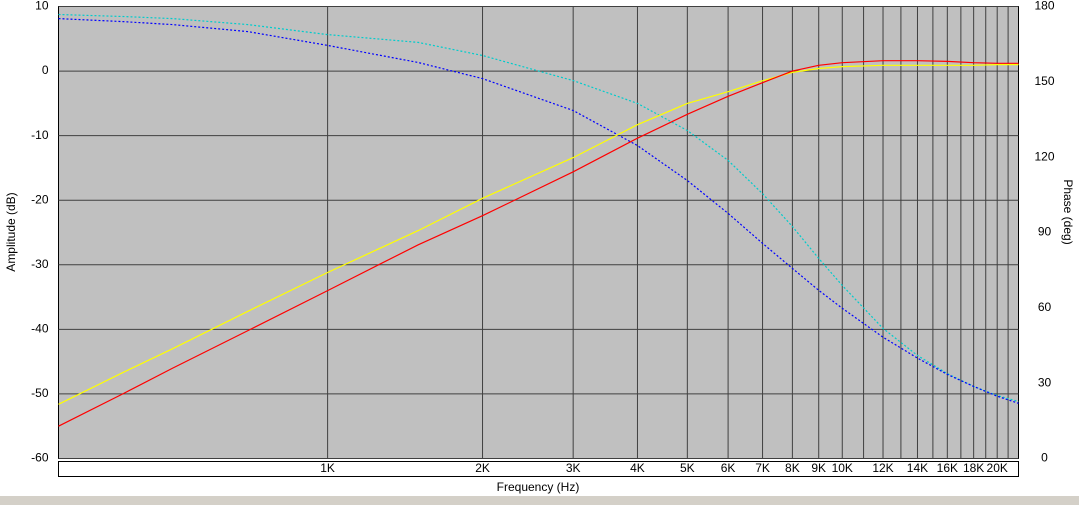 The width and height of the screenshot is (1079, 505). Describe the element at coordinates (40, 199) in the screenshot. I see `y-tick-label: -20` at that location.